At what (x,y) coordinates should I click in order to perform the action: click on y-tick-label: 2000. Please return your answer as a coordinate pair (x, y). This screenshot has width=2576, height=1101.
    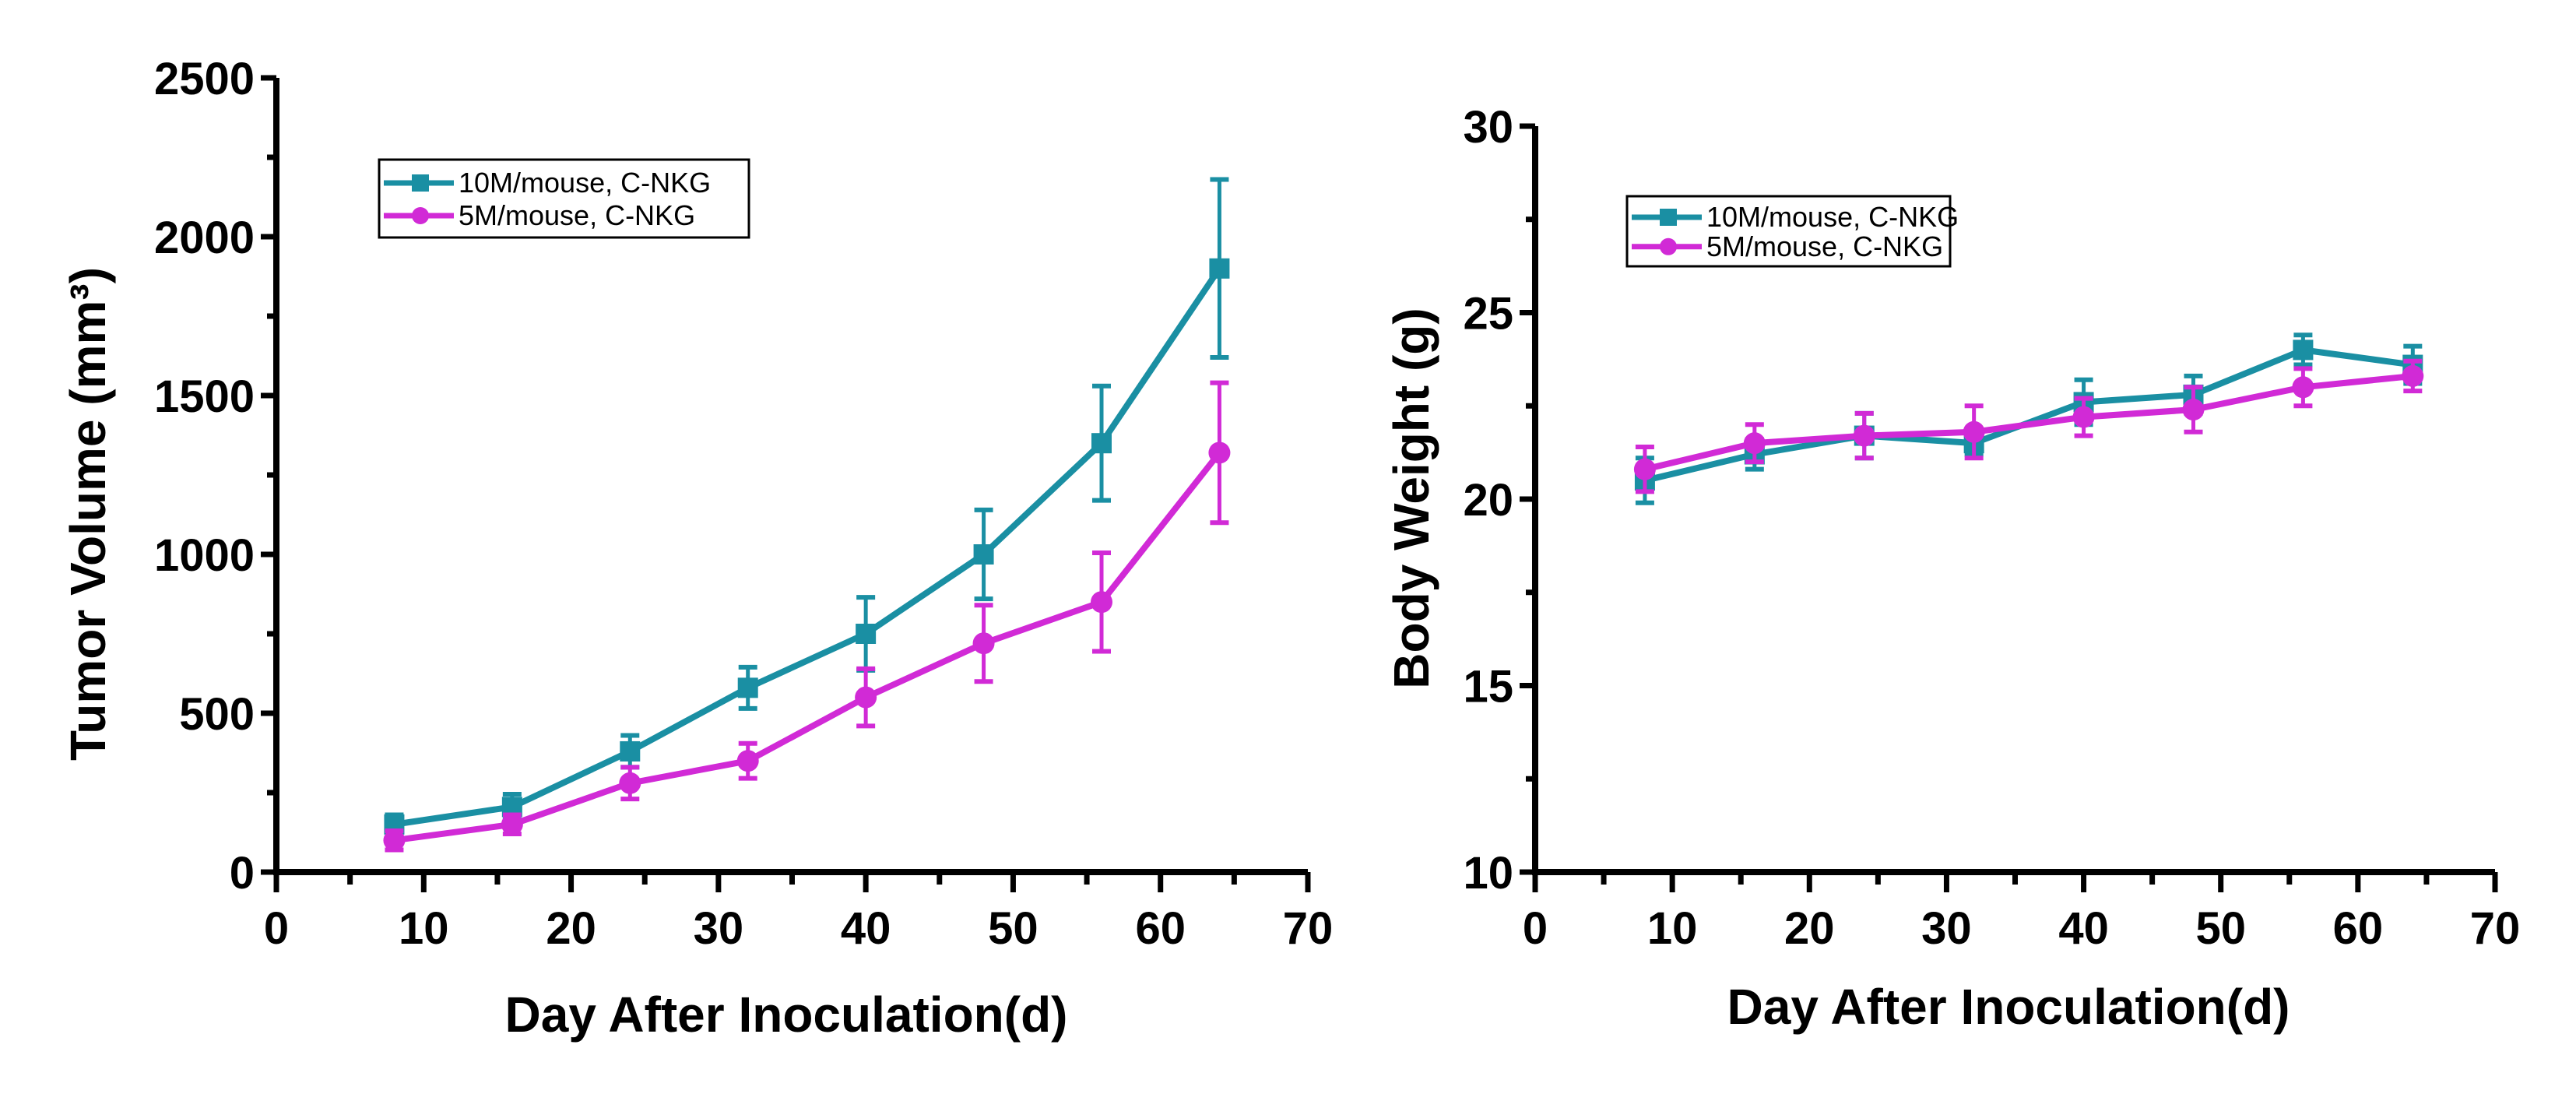
    Looking at the image, I should click on (205, 238).